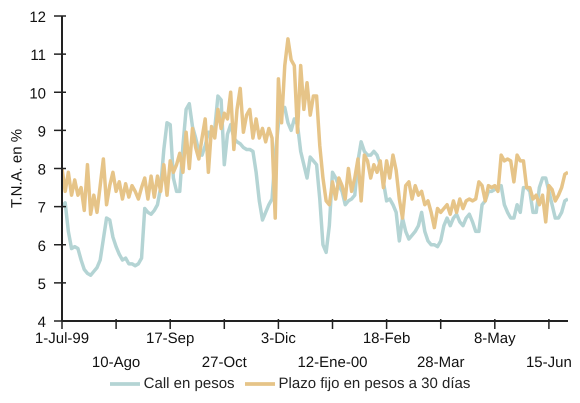 Image resolution: width=580 pixels, height=403 pixels. I want to click on x-tick-label: 10-Ago, so click(116, 362).